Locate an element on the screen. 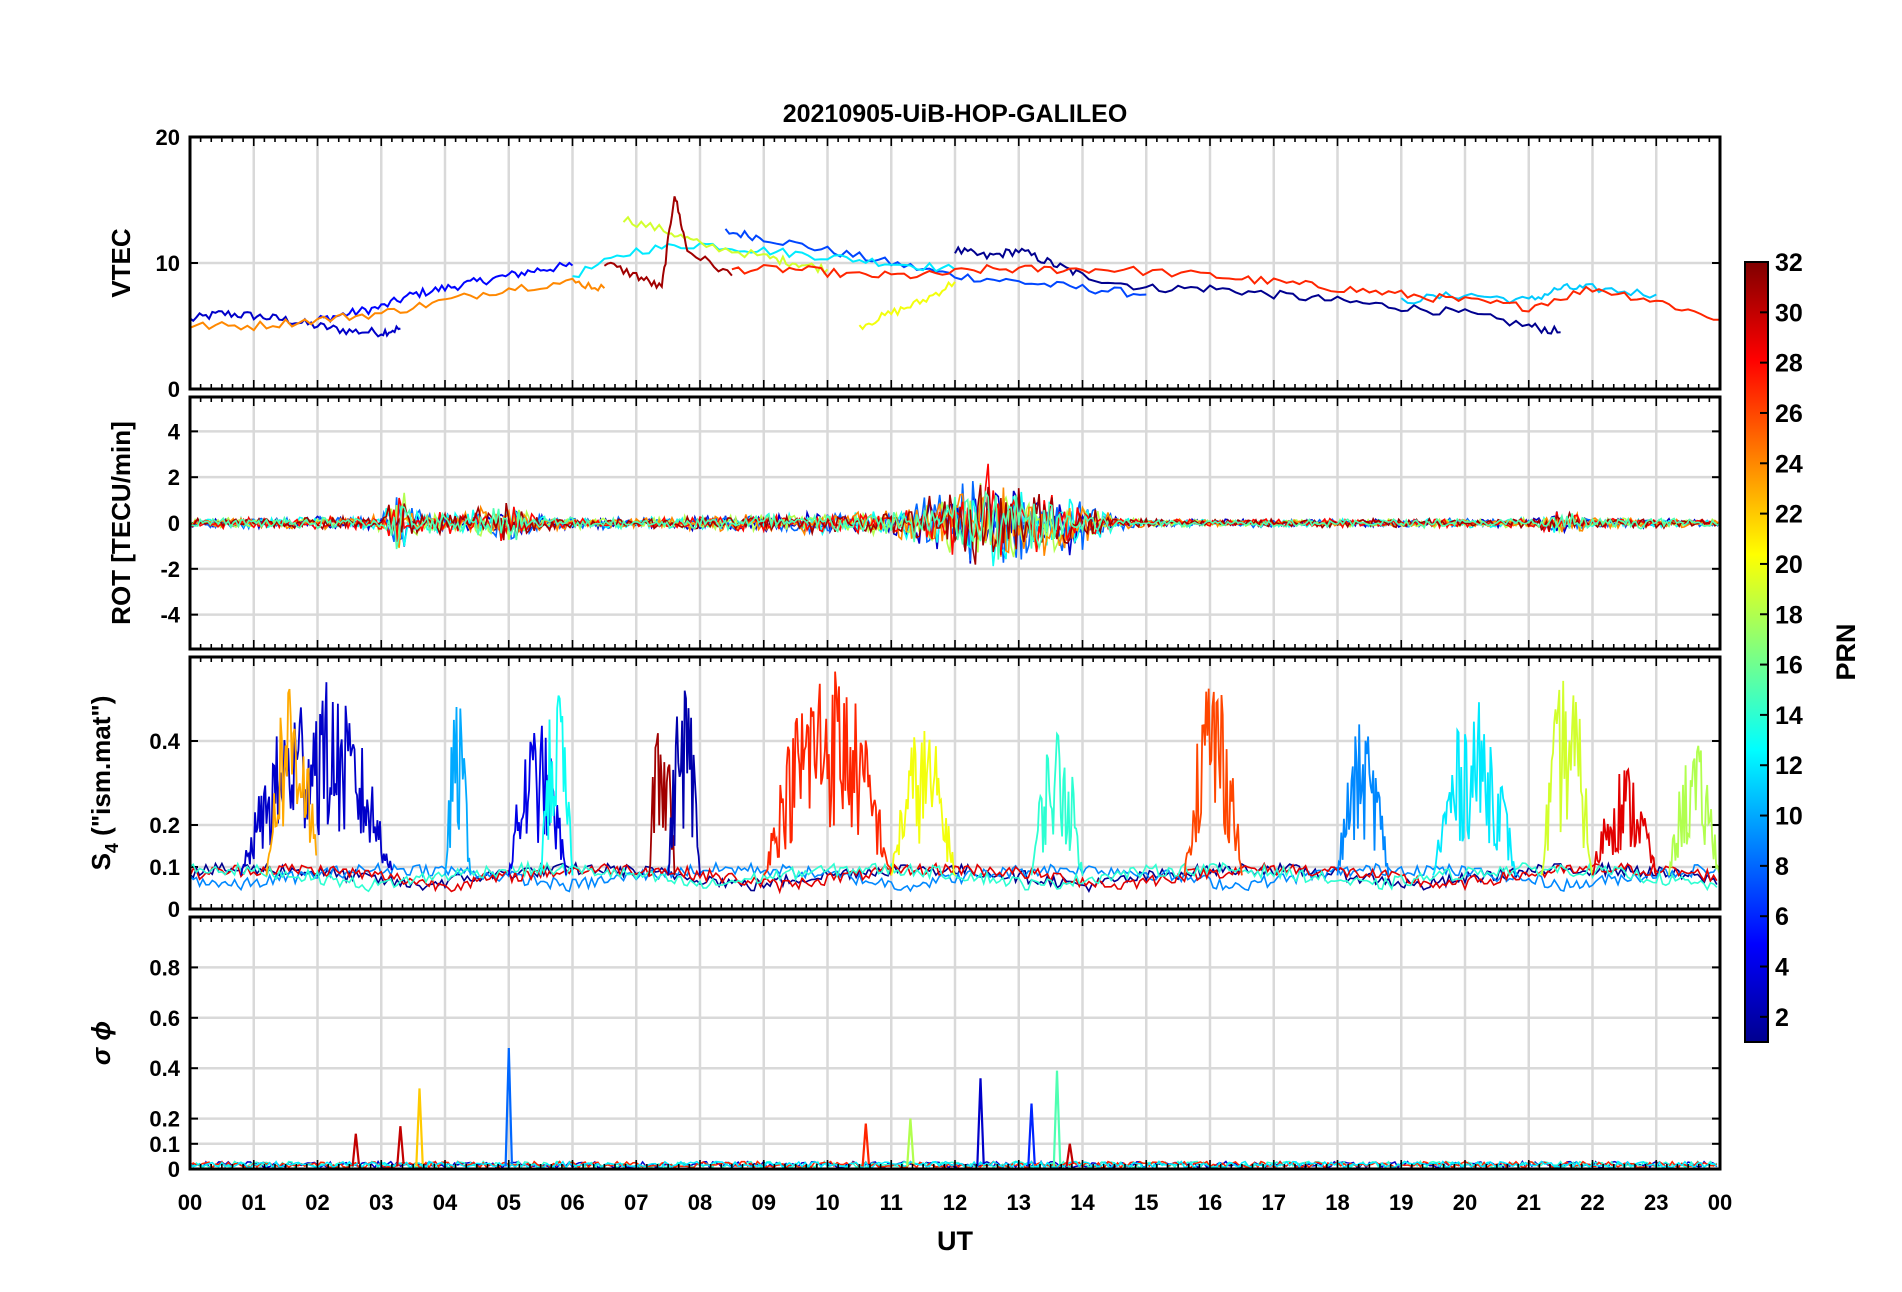 The image size is (1902, 1292). xtick-label: 23 is located at coordinates (1656, 1202).